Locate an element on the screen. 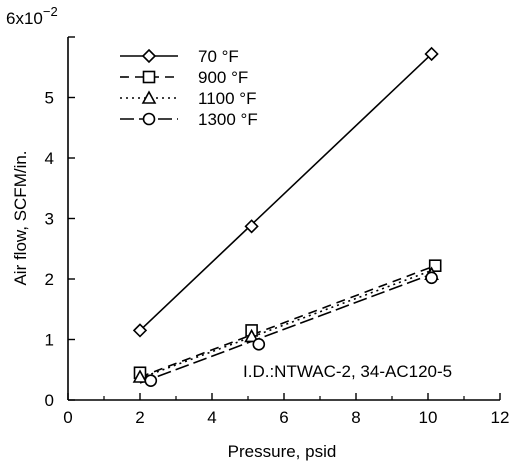  x-tick-label: 4 is located at coordinates (211, 417).